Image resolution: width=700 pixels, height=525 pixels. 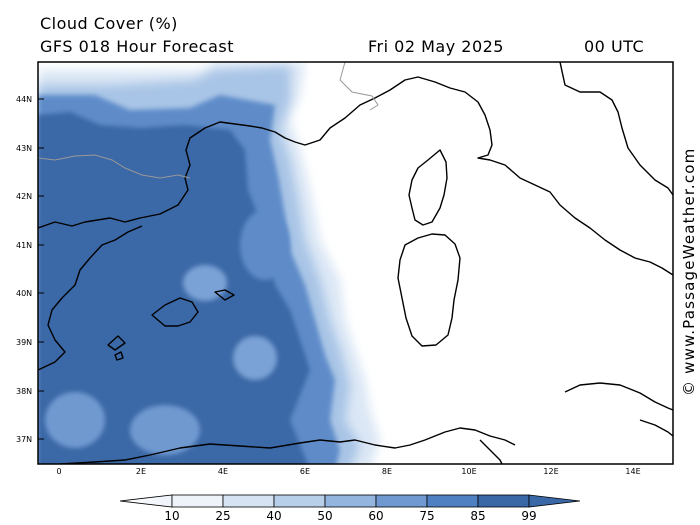 I want to click on coast-sicily, so click(x=618, y=396).